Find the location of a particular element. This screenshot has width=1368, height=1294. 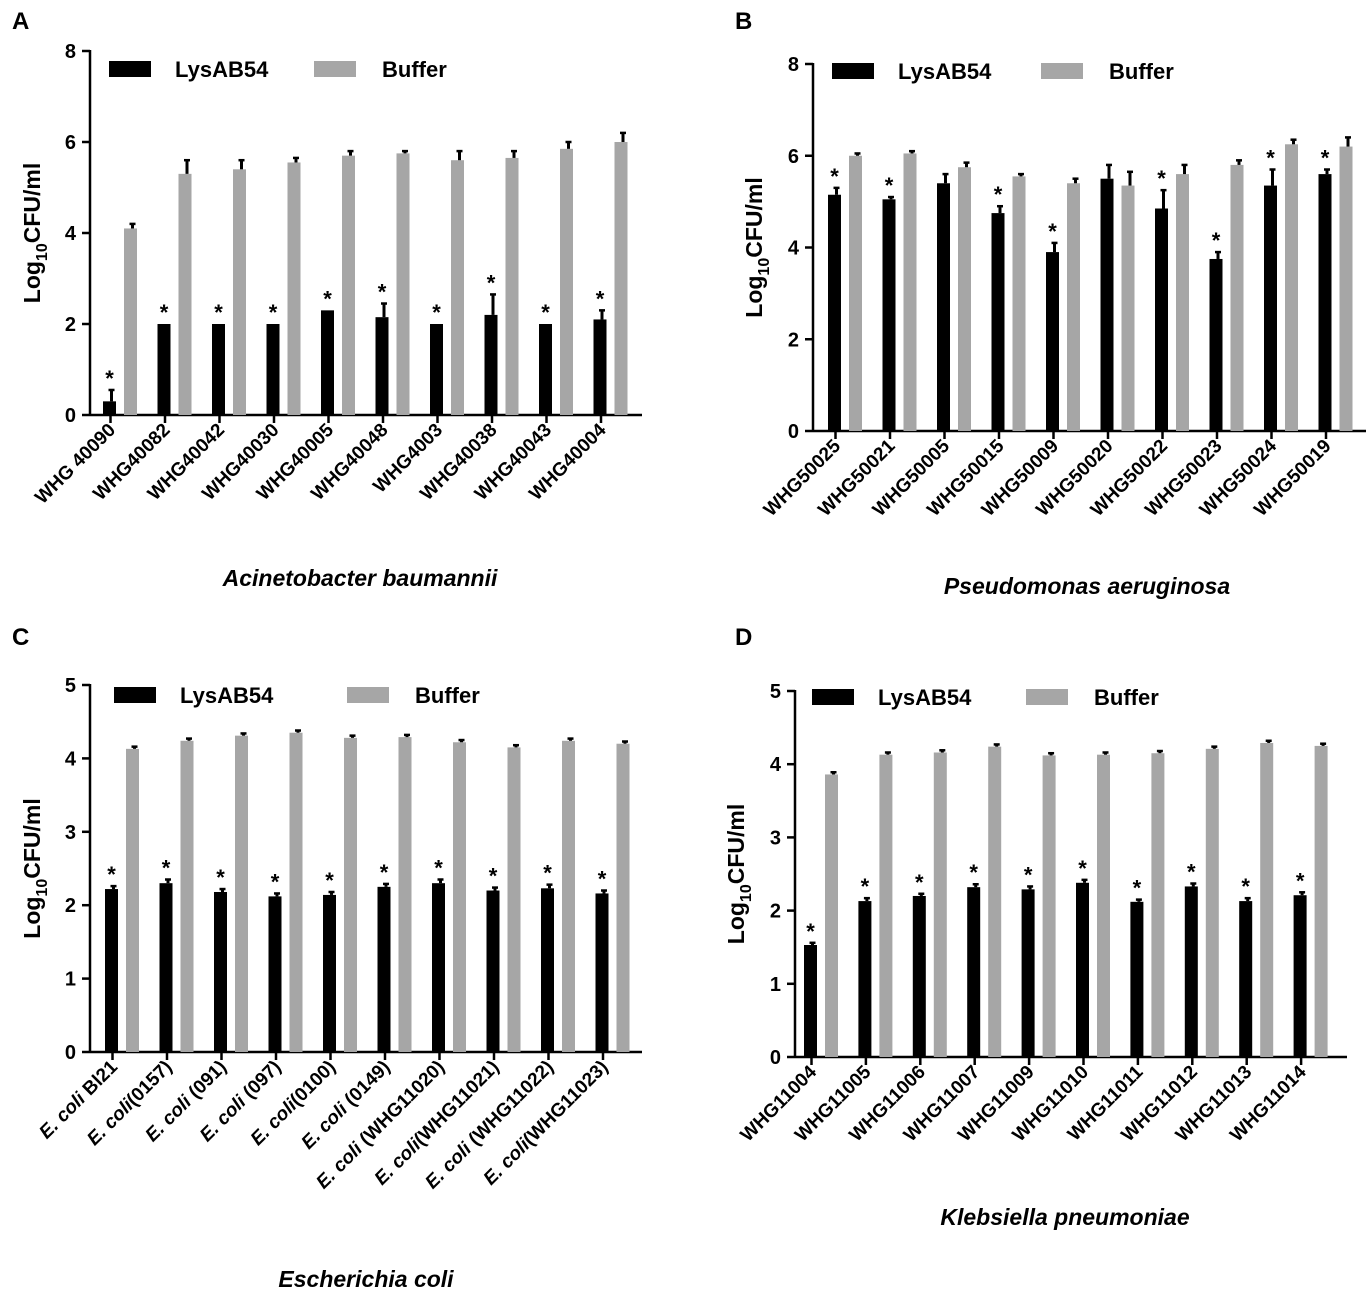

y-tick-label: 1 is located at coordinates (775, 985).